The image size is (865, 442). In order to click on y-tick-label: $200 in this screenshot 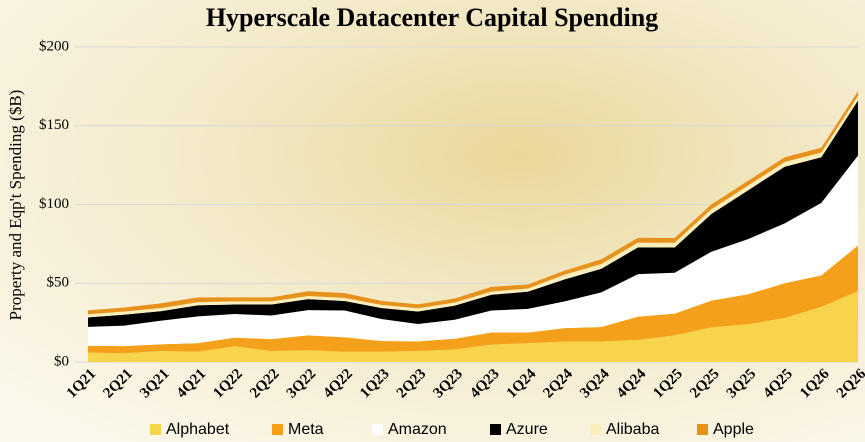, I will do `click(54, 46)`.